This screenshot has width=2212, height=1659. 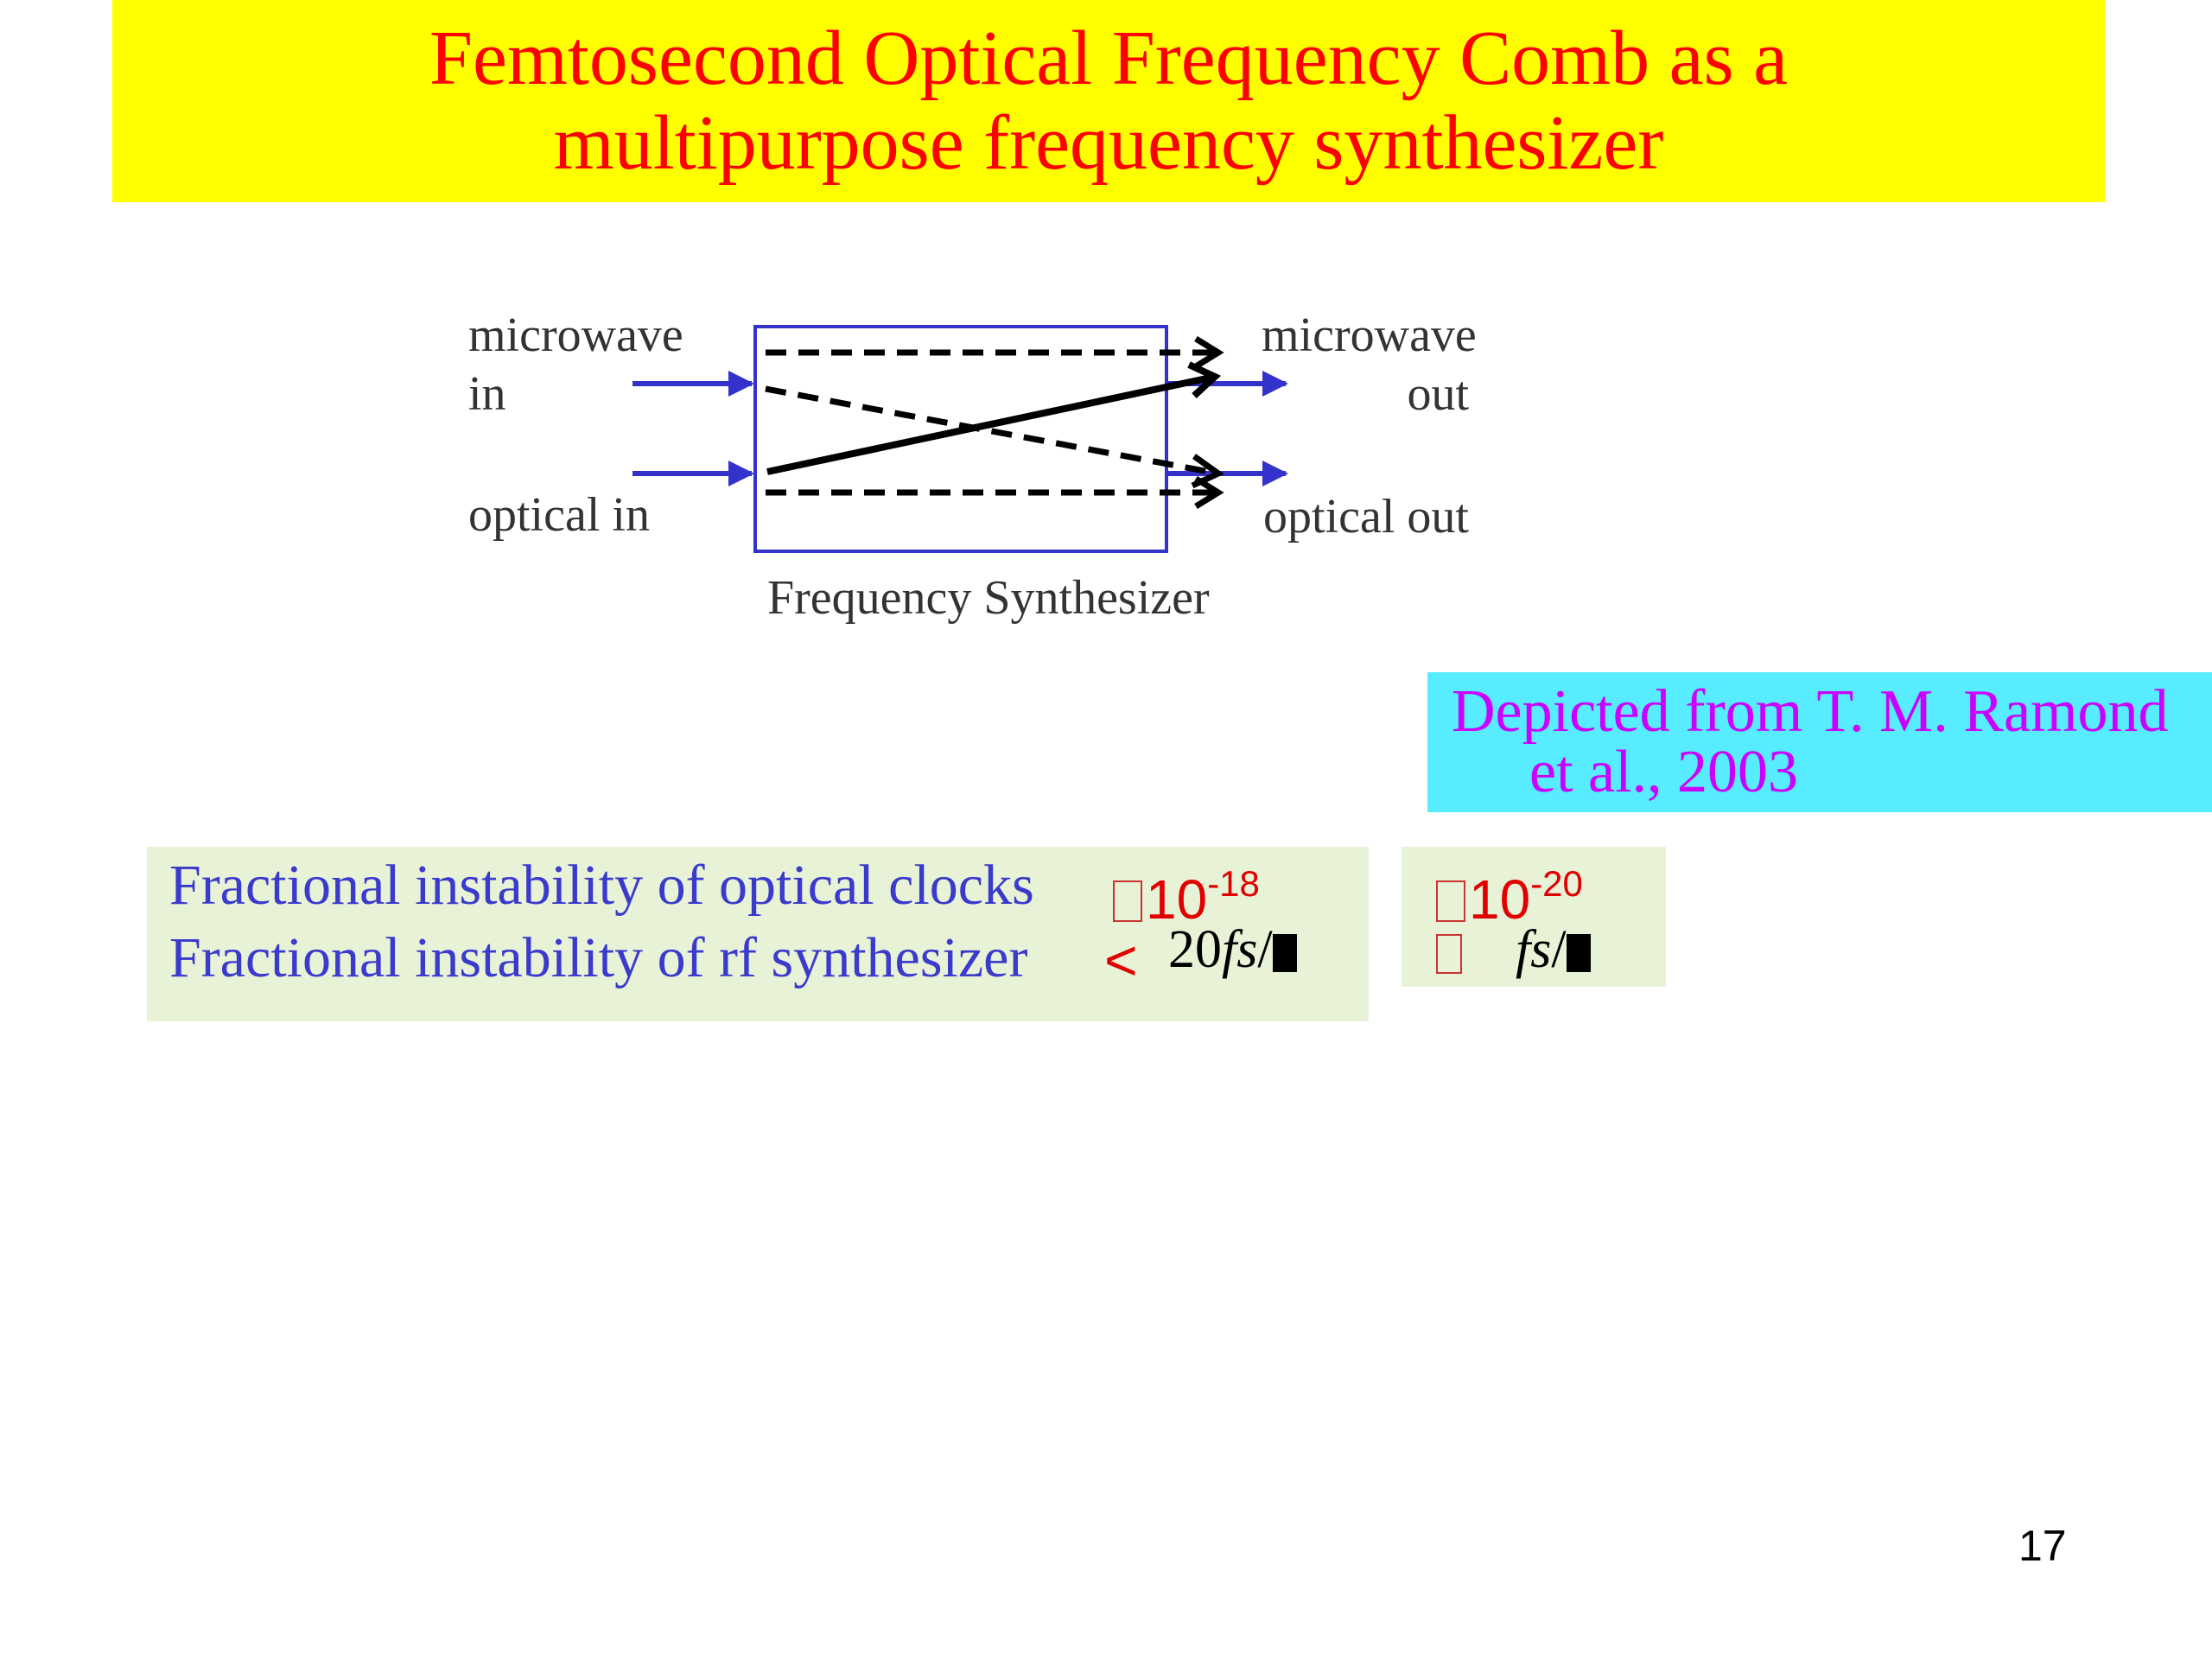 What do you see at coordinates (1240, 949) in the screenshot?
I see `rf-synth-unit: fs` at bounding box center [1240, 949].